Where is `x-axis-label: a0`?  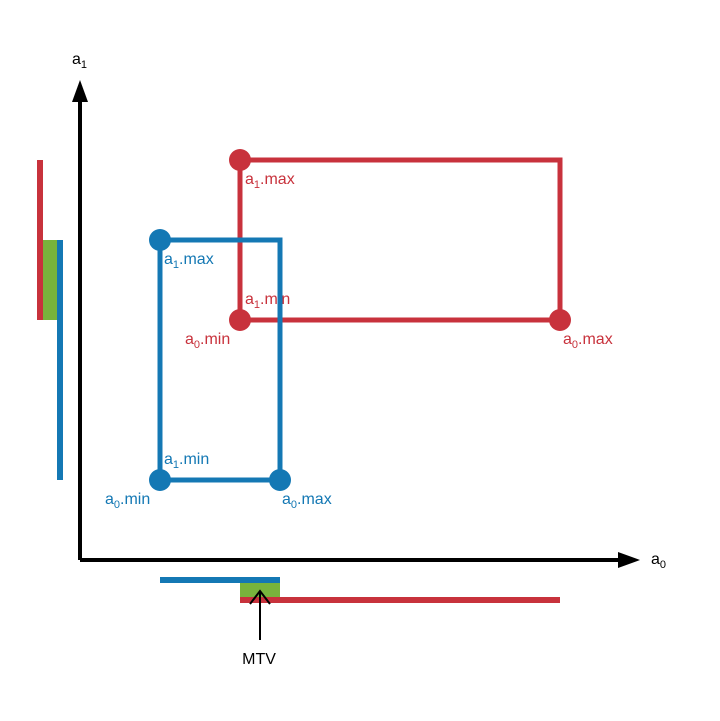
x-axis-label: a0 is located at coordinates (658, 561).